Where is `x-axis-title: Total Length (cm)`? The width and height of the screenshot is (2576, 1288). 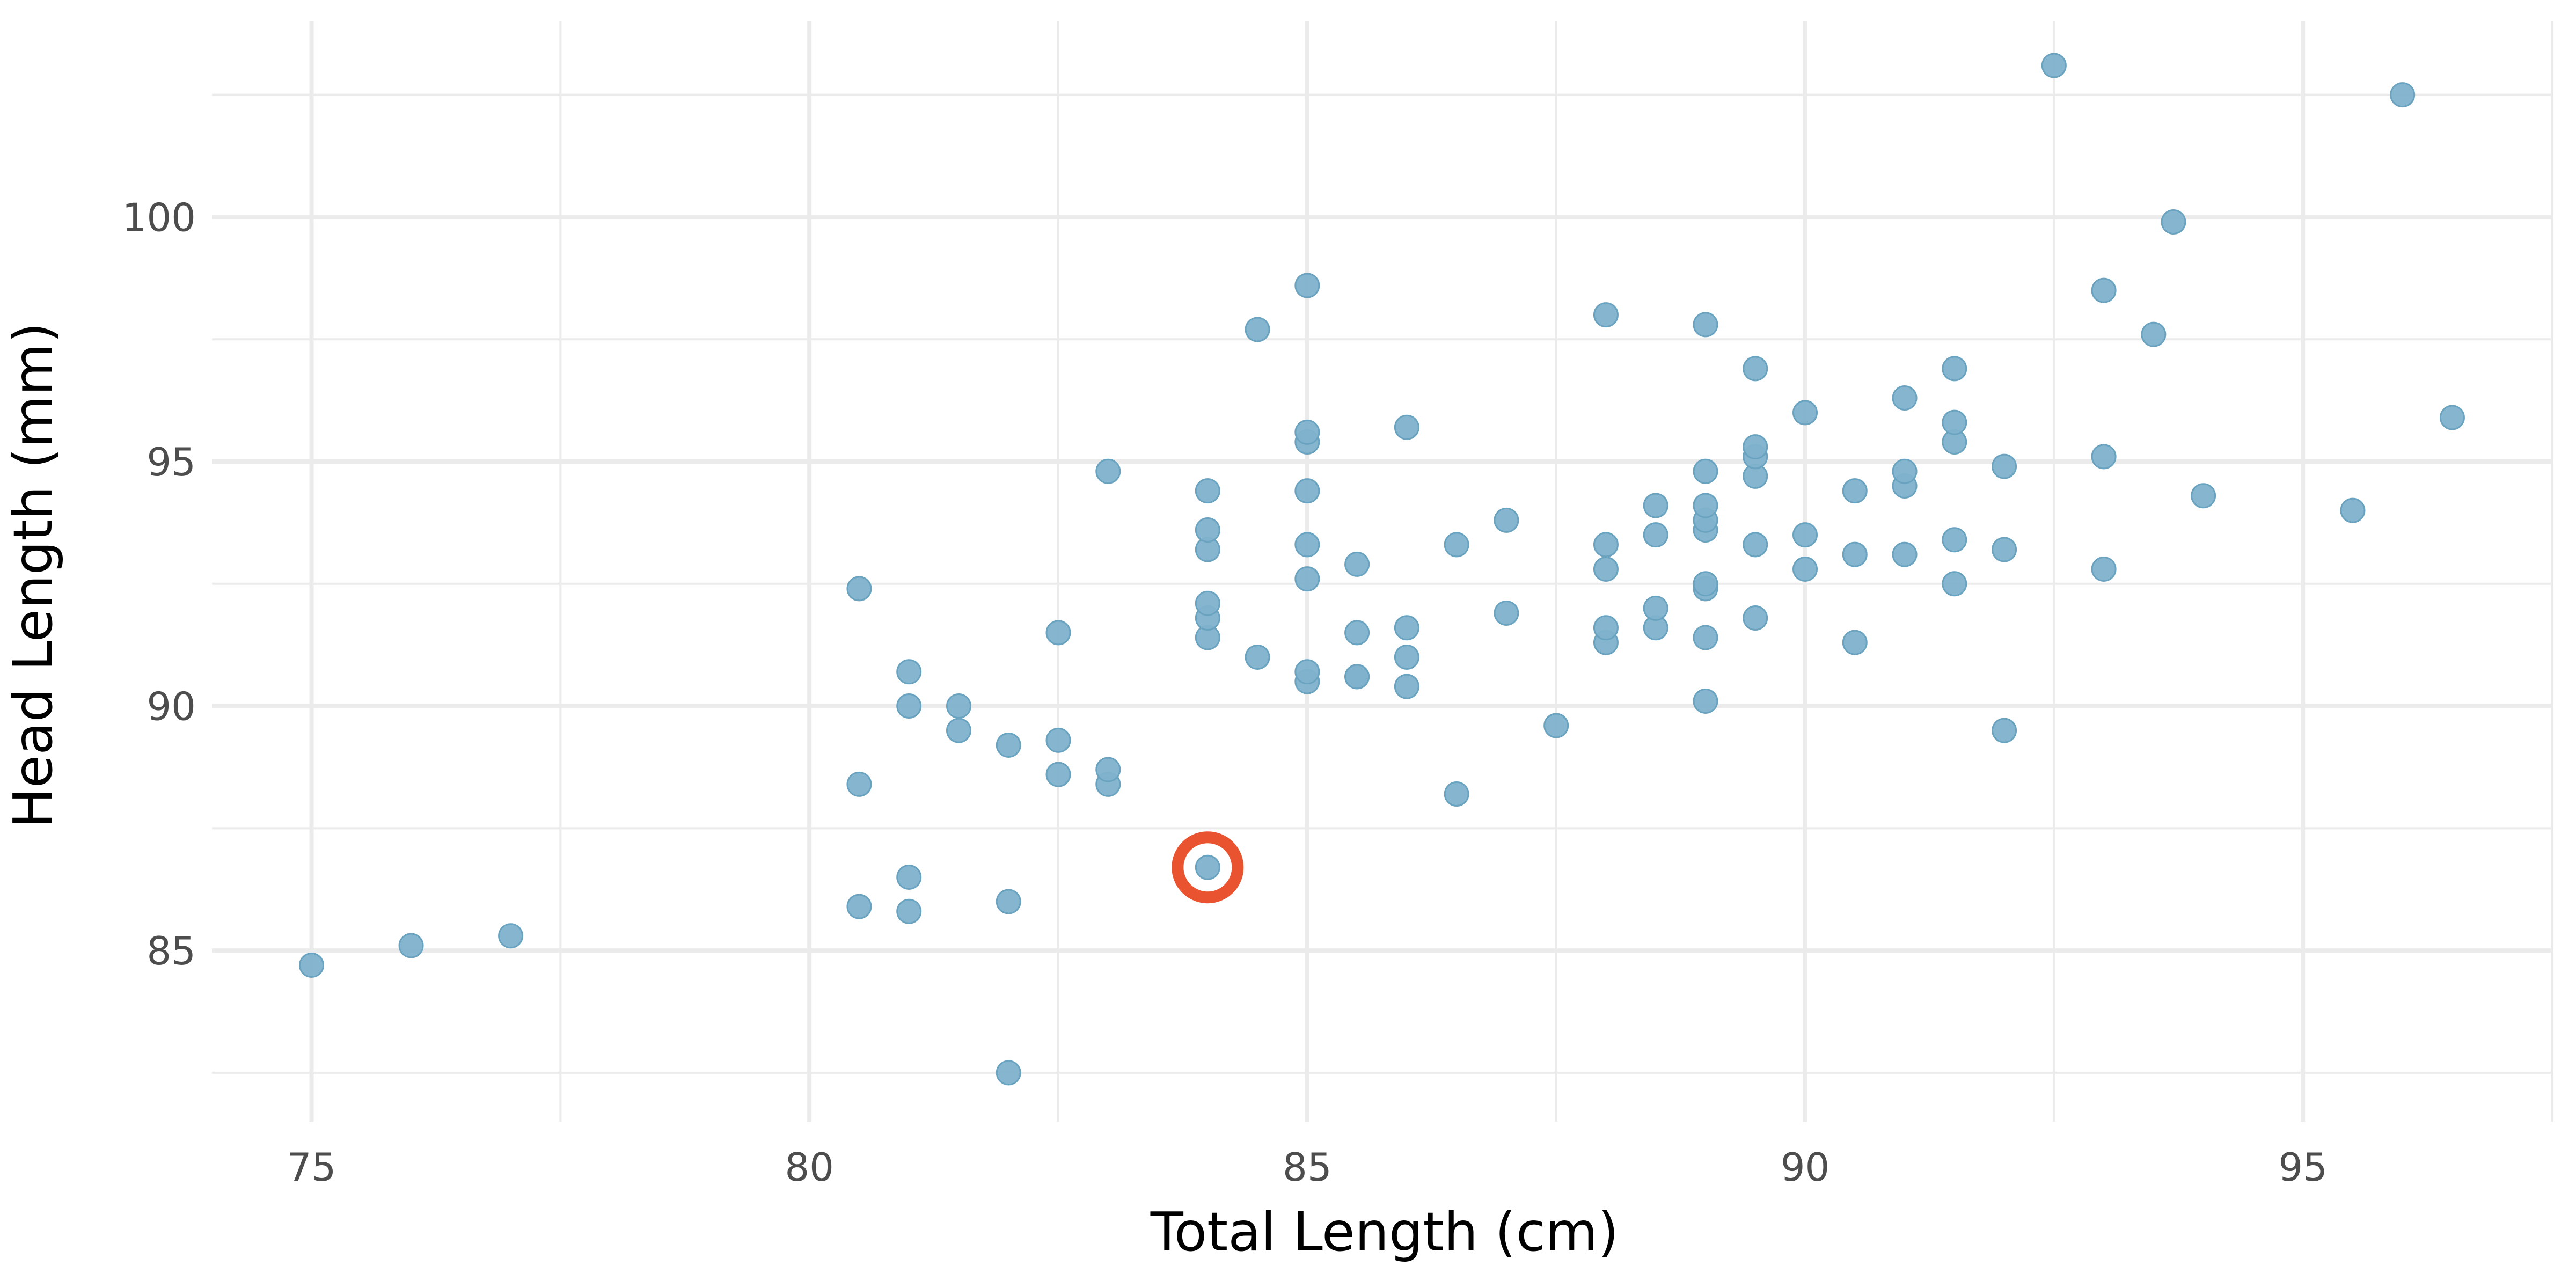 x-axis-title: Total Length (cm) is located at coordinates (1384, 1232).